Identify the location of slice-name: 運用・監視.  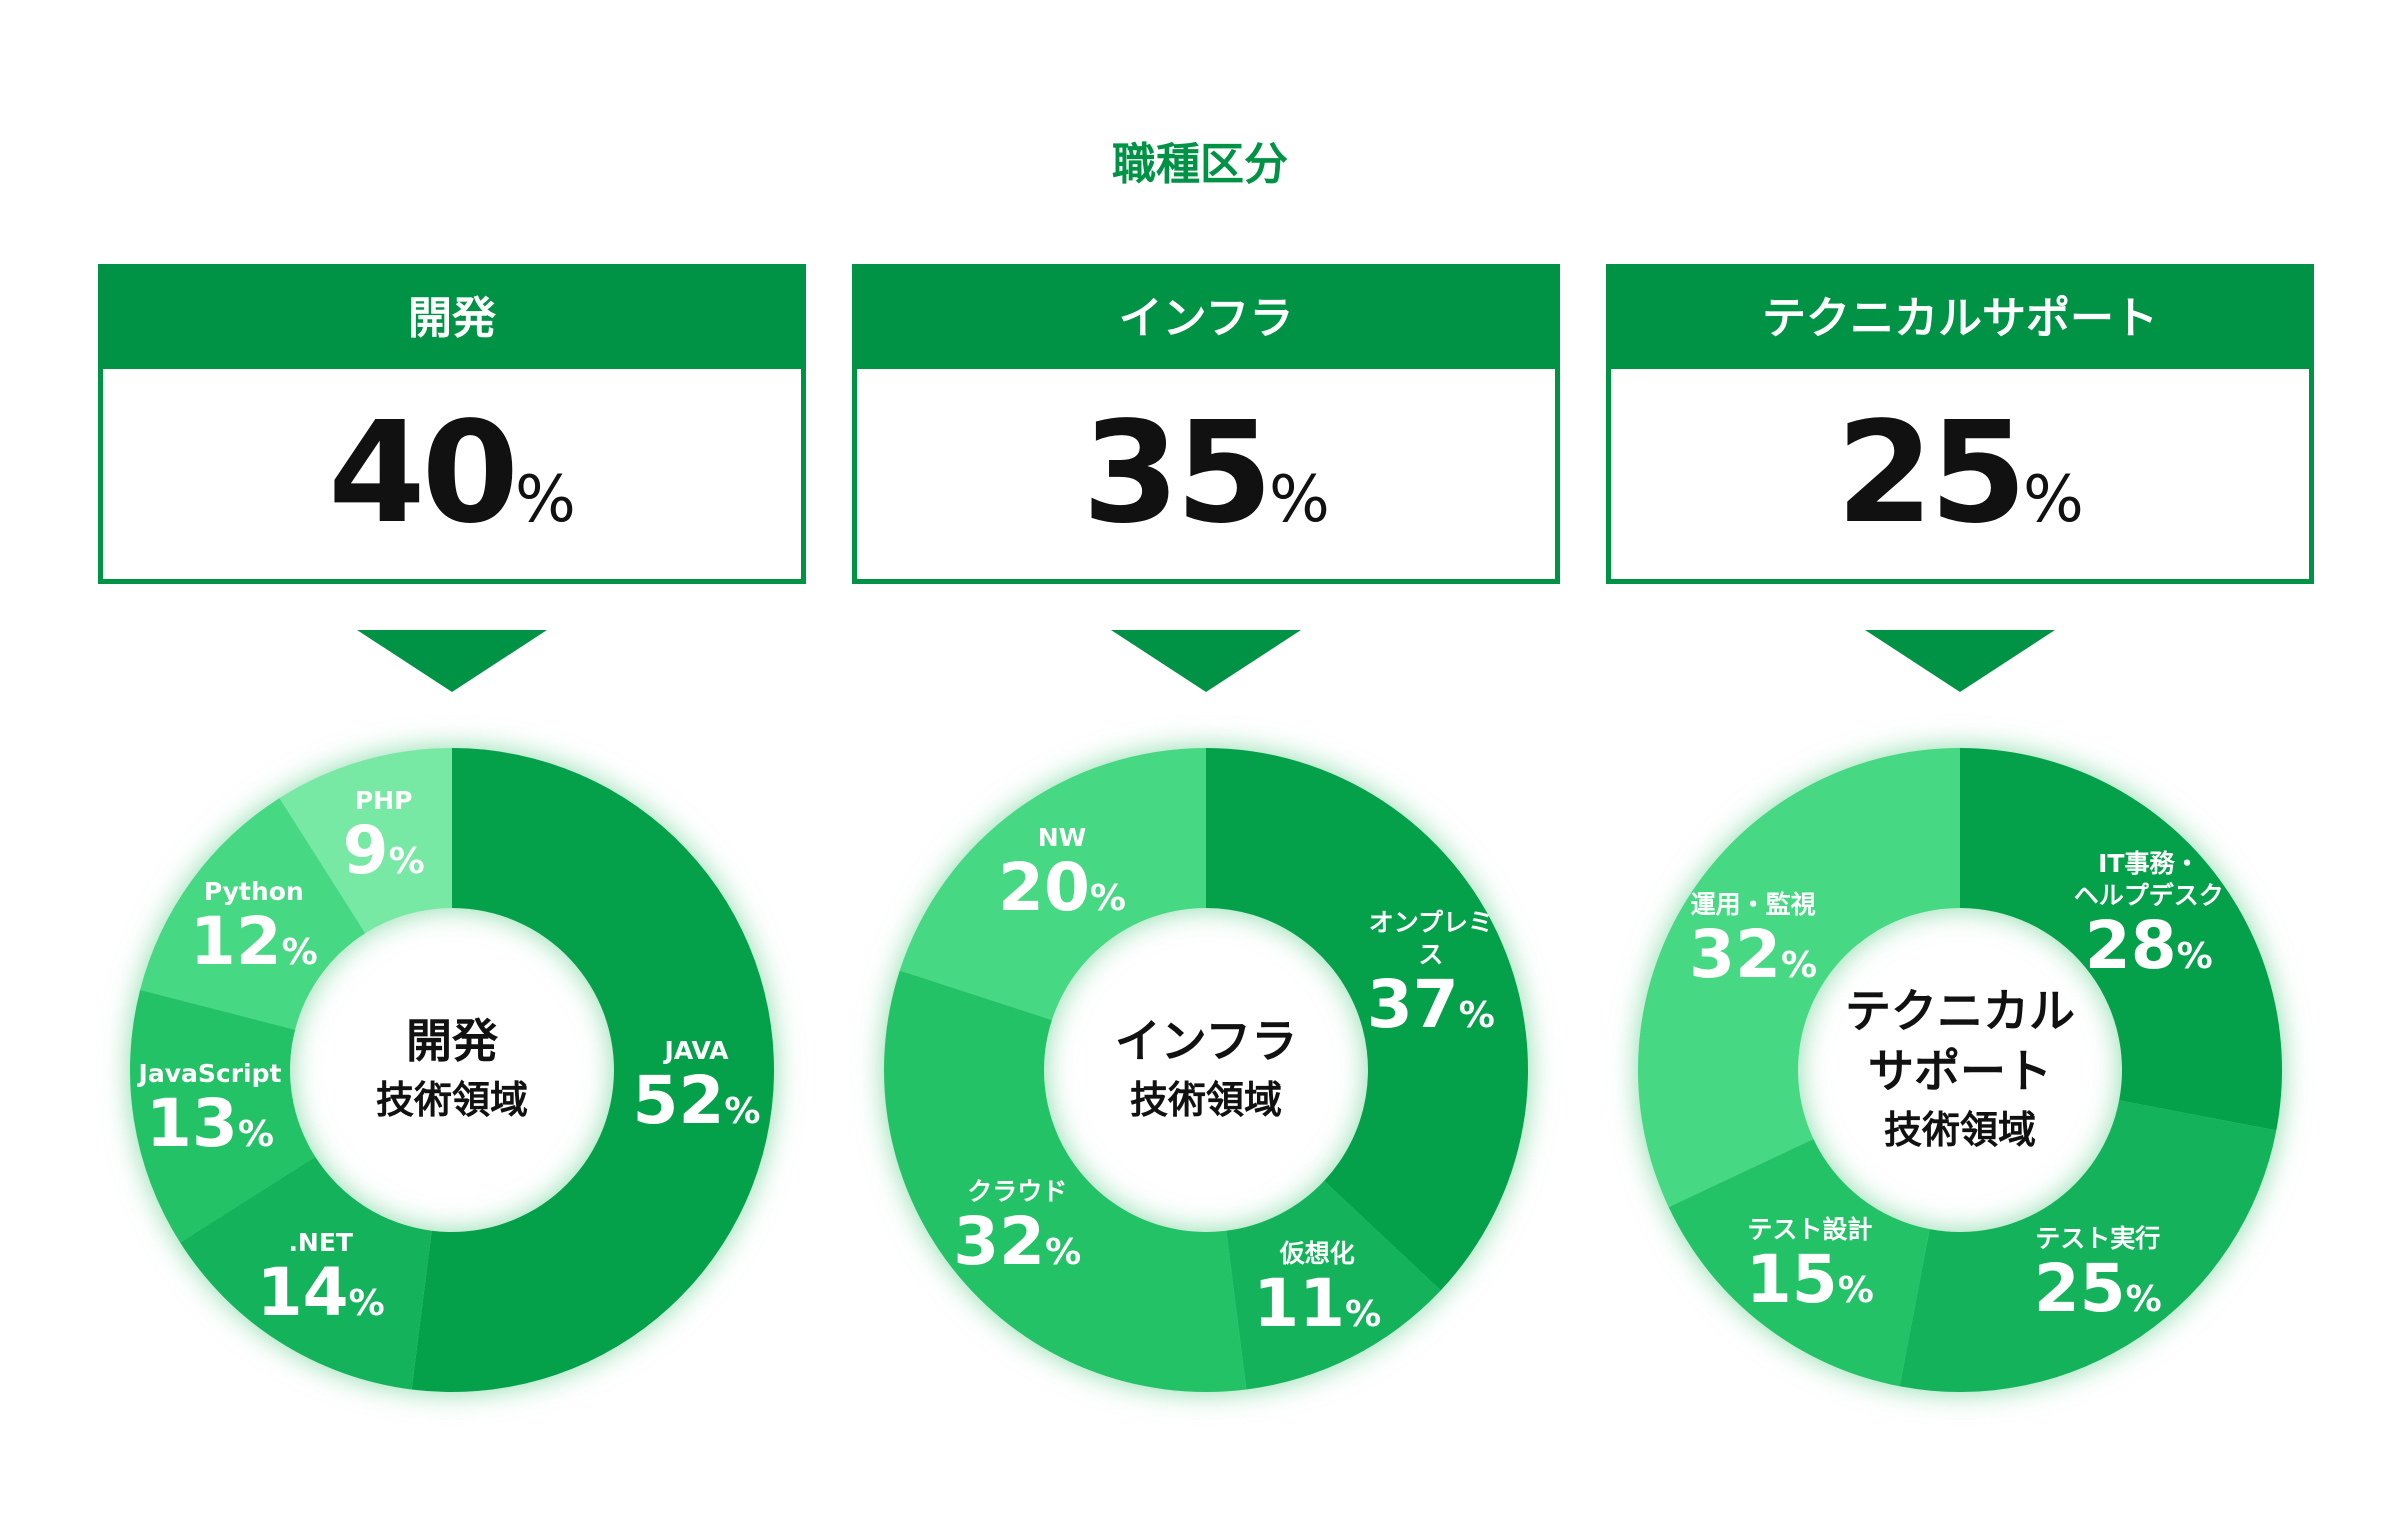
(1753, 904).